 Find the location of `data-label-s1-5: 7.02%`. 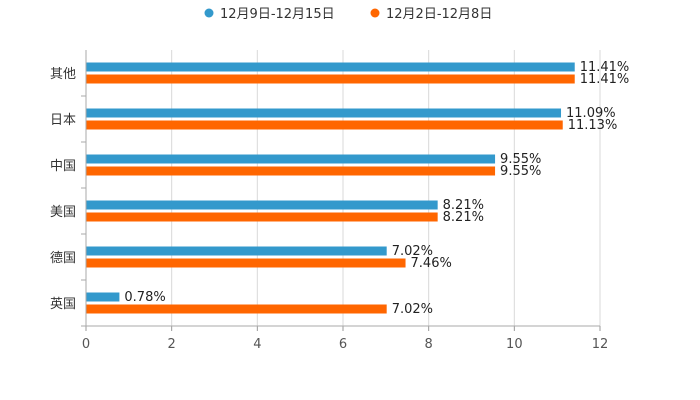

data-label-s1-5: 7.02% is located at coordinates (412, 309).